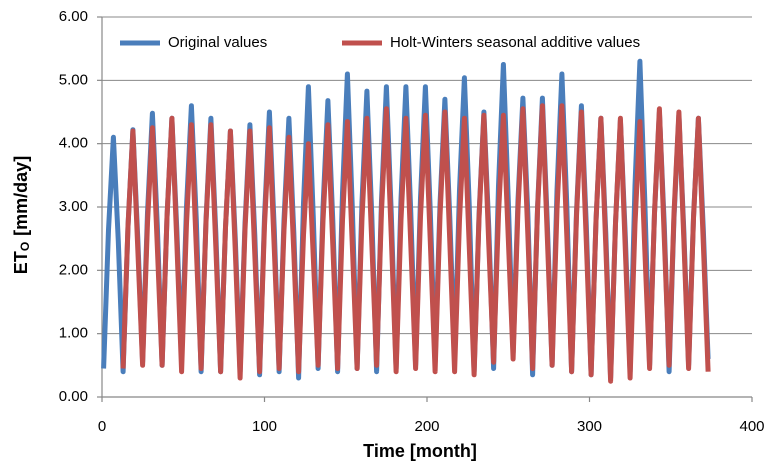 The image size is (773, 463). Describe the element at coordinates (73, 396) in the screenshot. I see `y-tick-label: 0.00` at that location.